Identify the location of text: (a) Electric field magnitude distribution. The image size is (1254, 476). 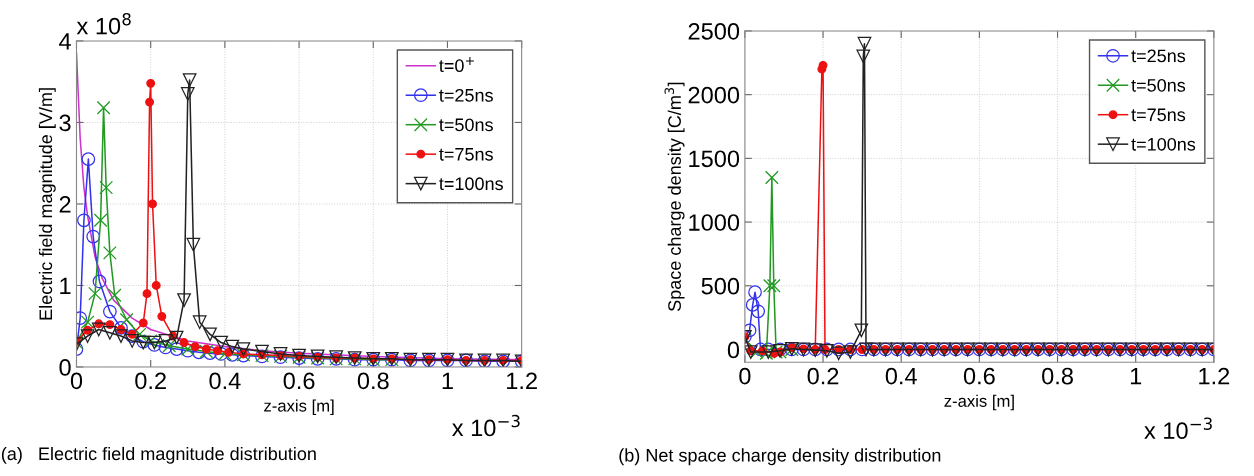
(158, 455).